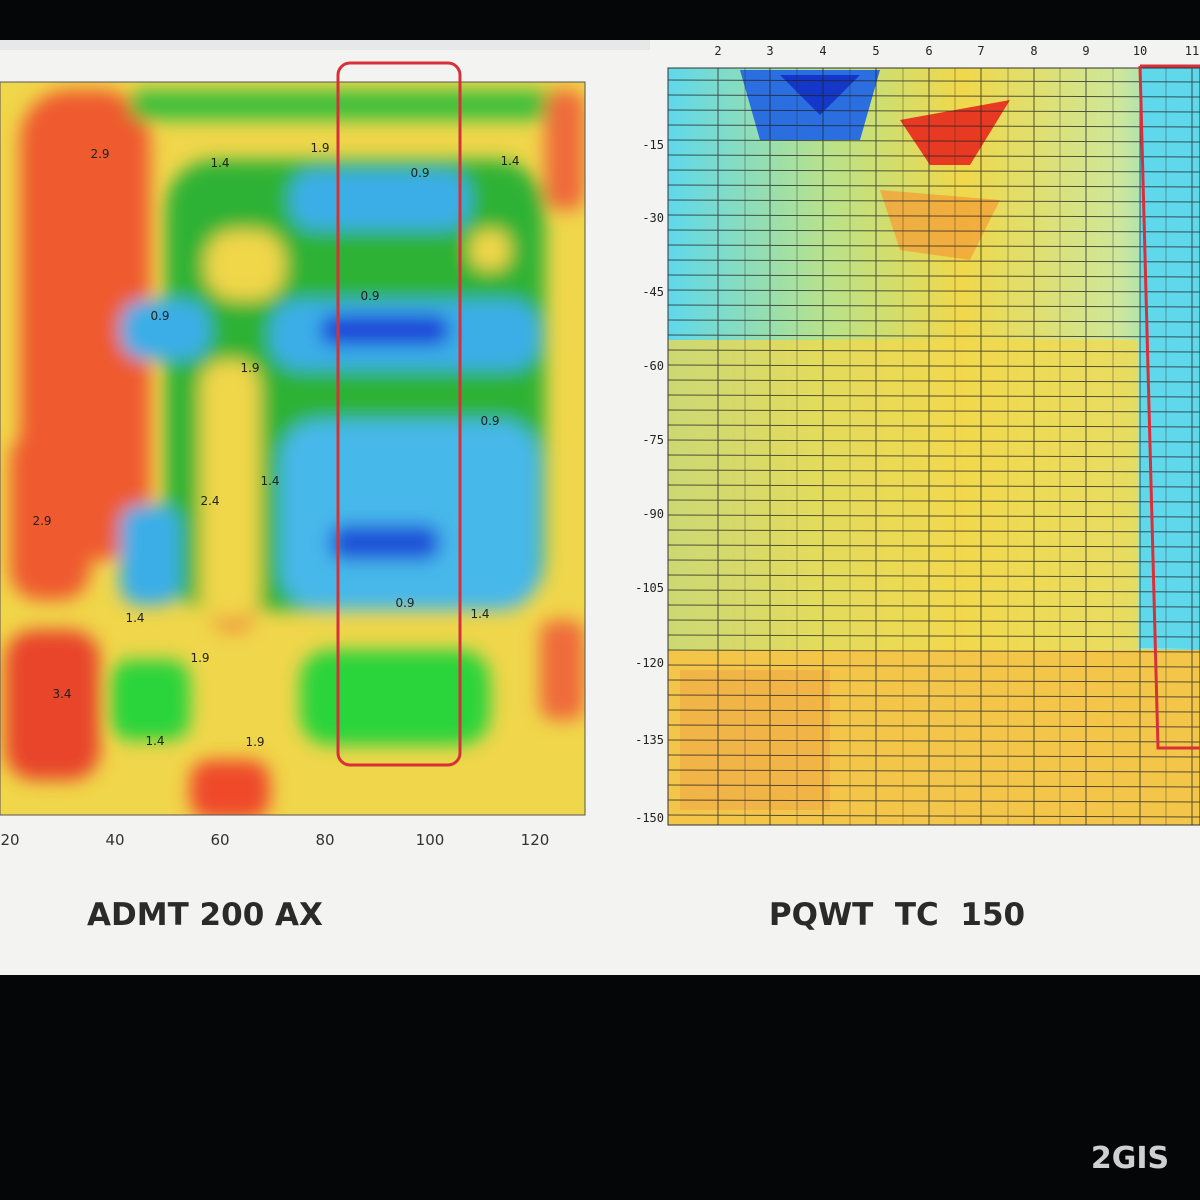  Describe the element at coordinates (324, 840) in the screenshot. I see `x-tick-label: 80` at that location.